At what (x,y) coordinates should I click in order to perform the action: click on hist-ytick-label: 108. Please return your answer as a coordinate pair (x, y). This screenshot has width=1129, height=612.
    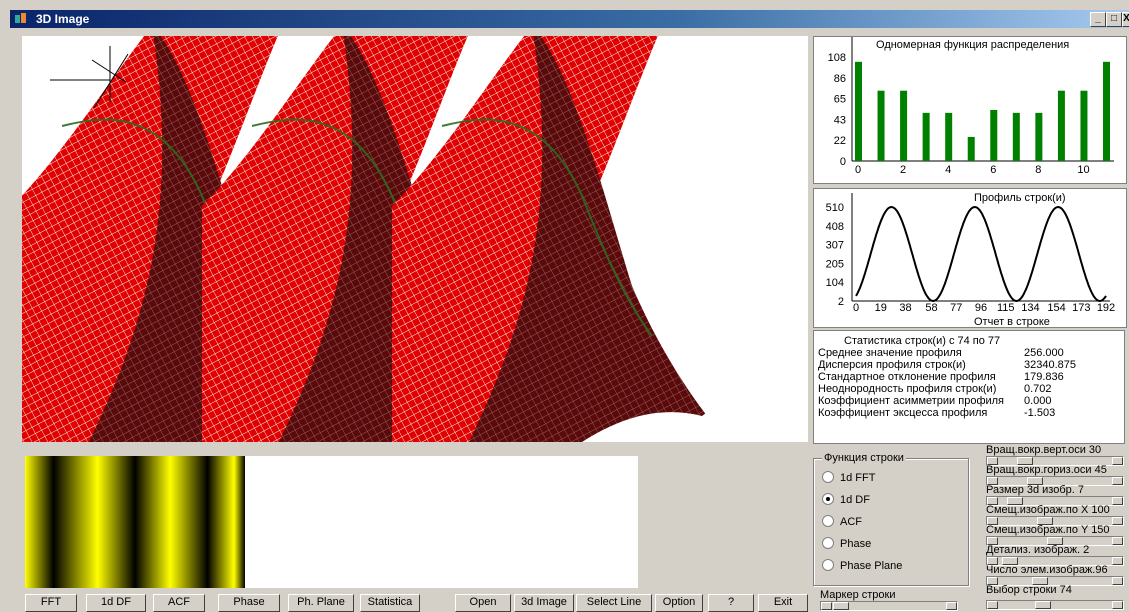
    Looking at the image, I should click on (837, 58).